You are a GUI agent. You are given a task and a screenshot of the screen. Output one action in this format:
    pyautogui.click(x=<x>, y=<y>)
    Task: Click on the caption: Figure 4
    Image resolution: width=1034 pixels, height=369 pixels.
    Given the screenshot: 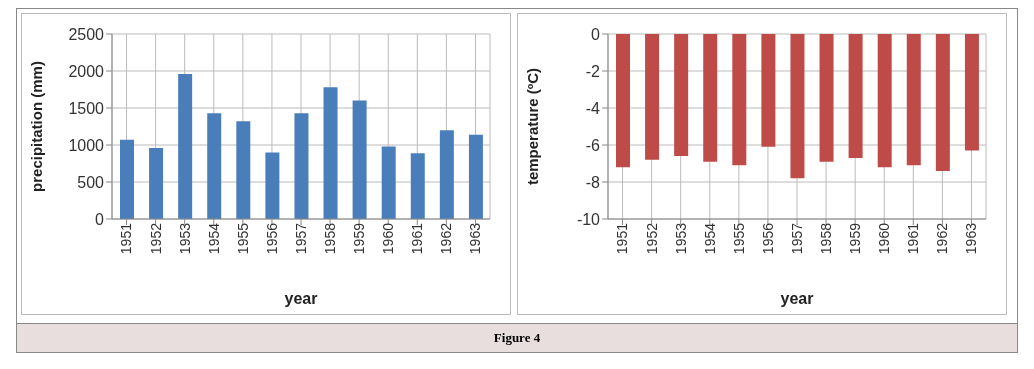 What is the action you would take?
    pyautogui.click(x=517, y=337)
    